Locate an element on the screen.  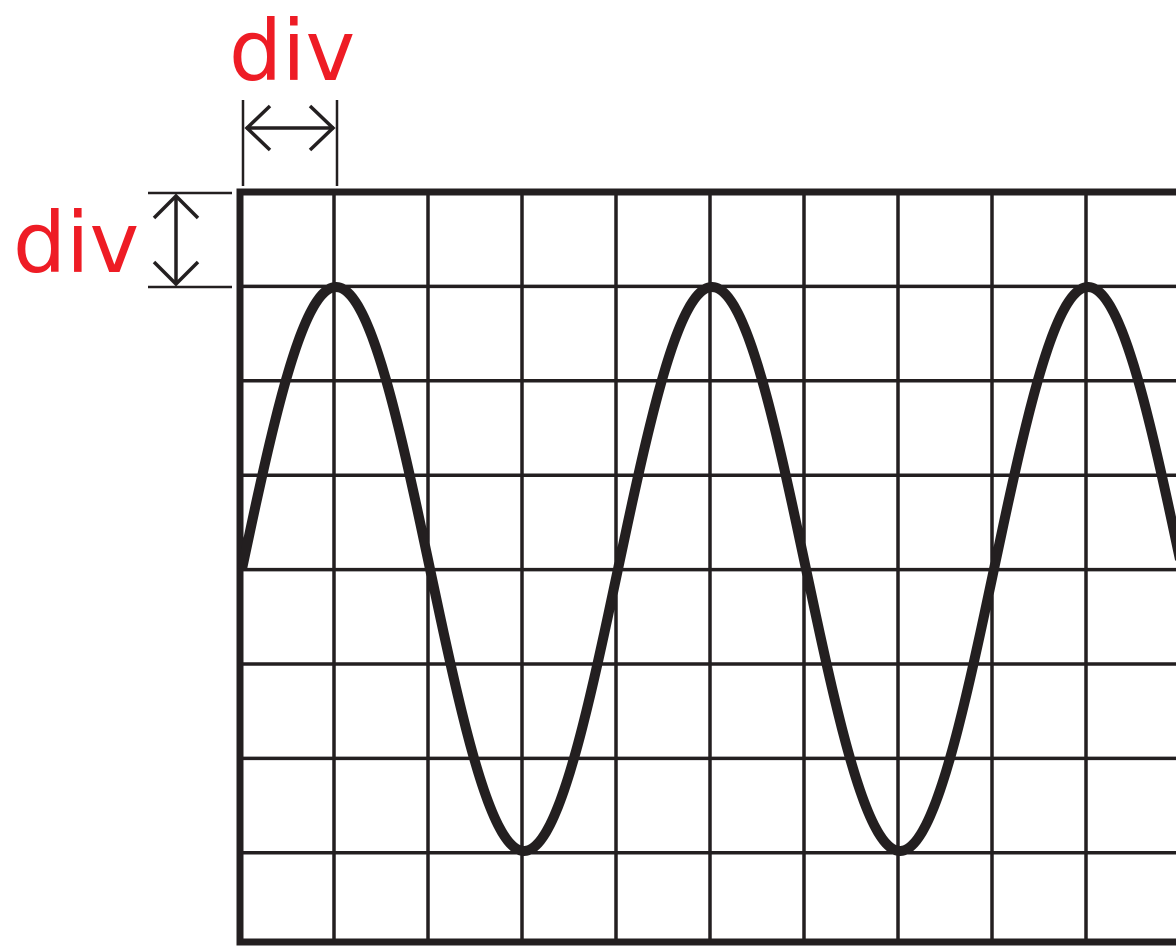
vertical-division-label: div is located at coordinates (76, 243).